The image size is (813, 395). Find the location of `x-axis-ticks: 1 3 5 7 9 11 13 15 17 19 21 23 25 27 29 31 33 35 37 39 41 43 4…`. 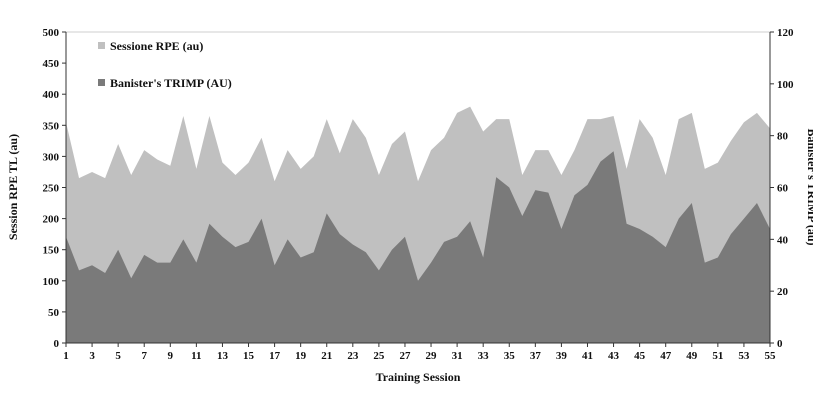

x-axis-ticks: 1 3 5 7 9 11 13 15 17 19 21 23 25 27 29 31 33 35 37 39 41 43 4… is located at coordinates (419, 352).